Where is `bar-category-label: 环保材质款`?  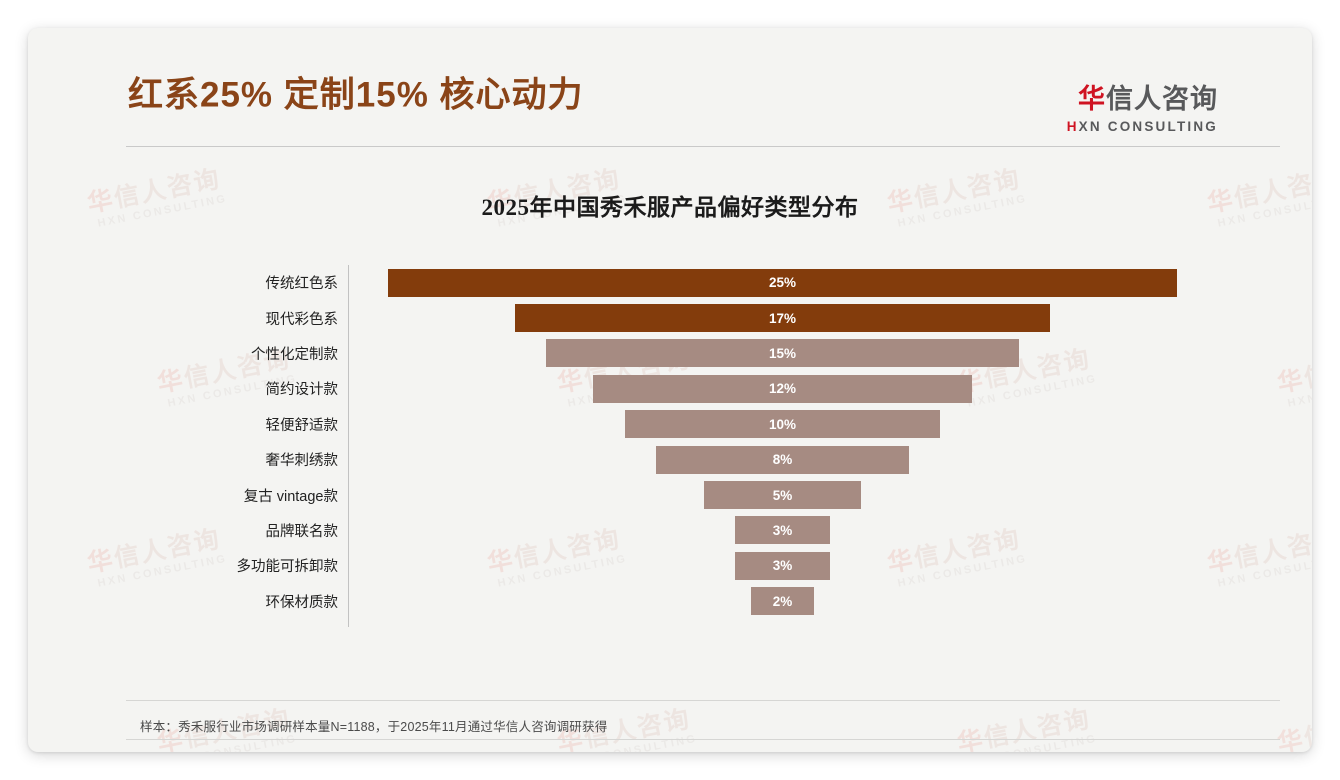 bar-category-label: 环保材质款 is located at coordinates (302, 602).